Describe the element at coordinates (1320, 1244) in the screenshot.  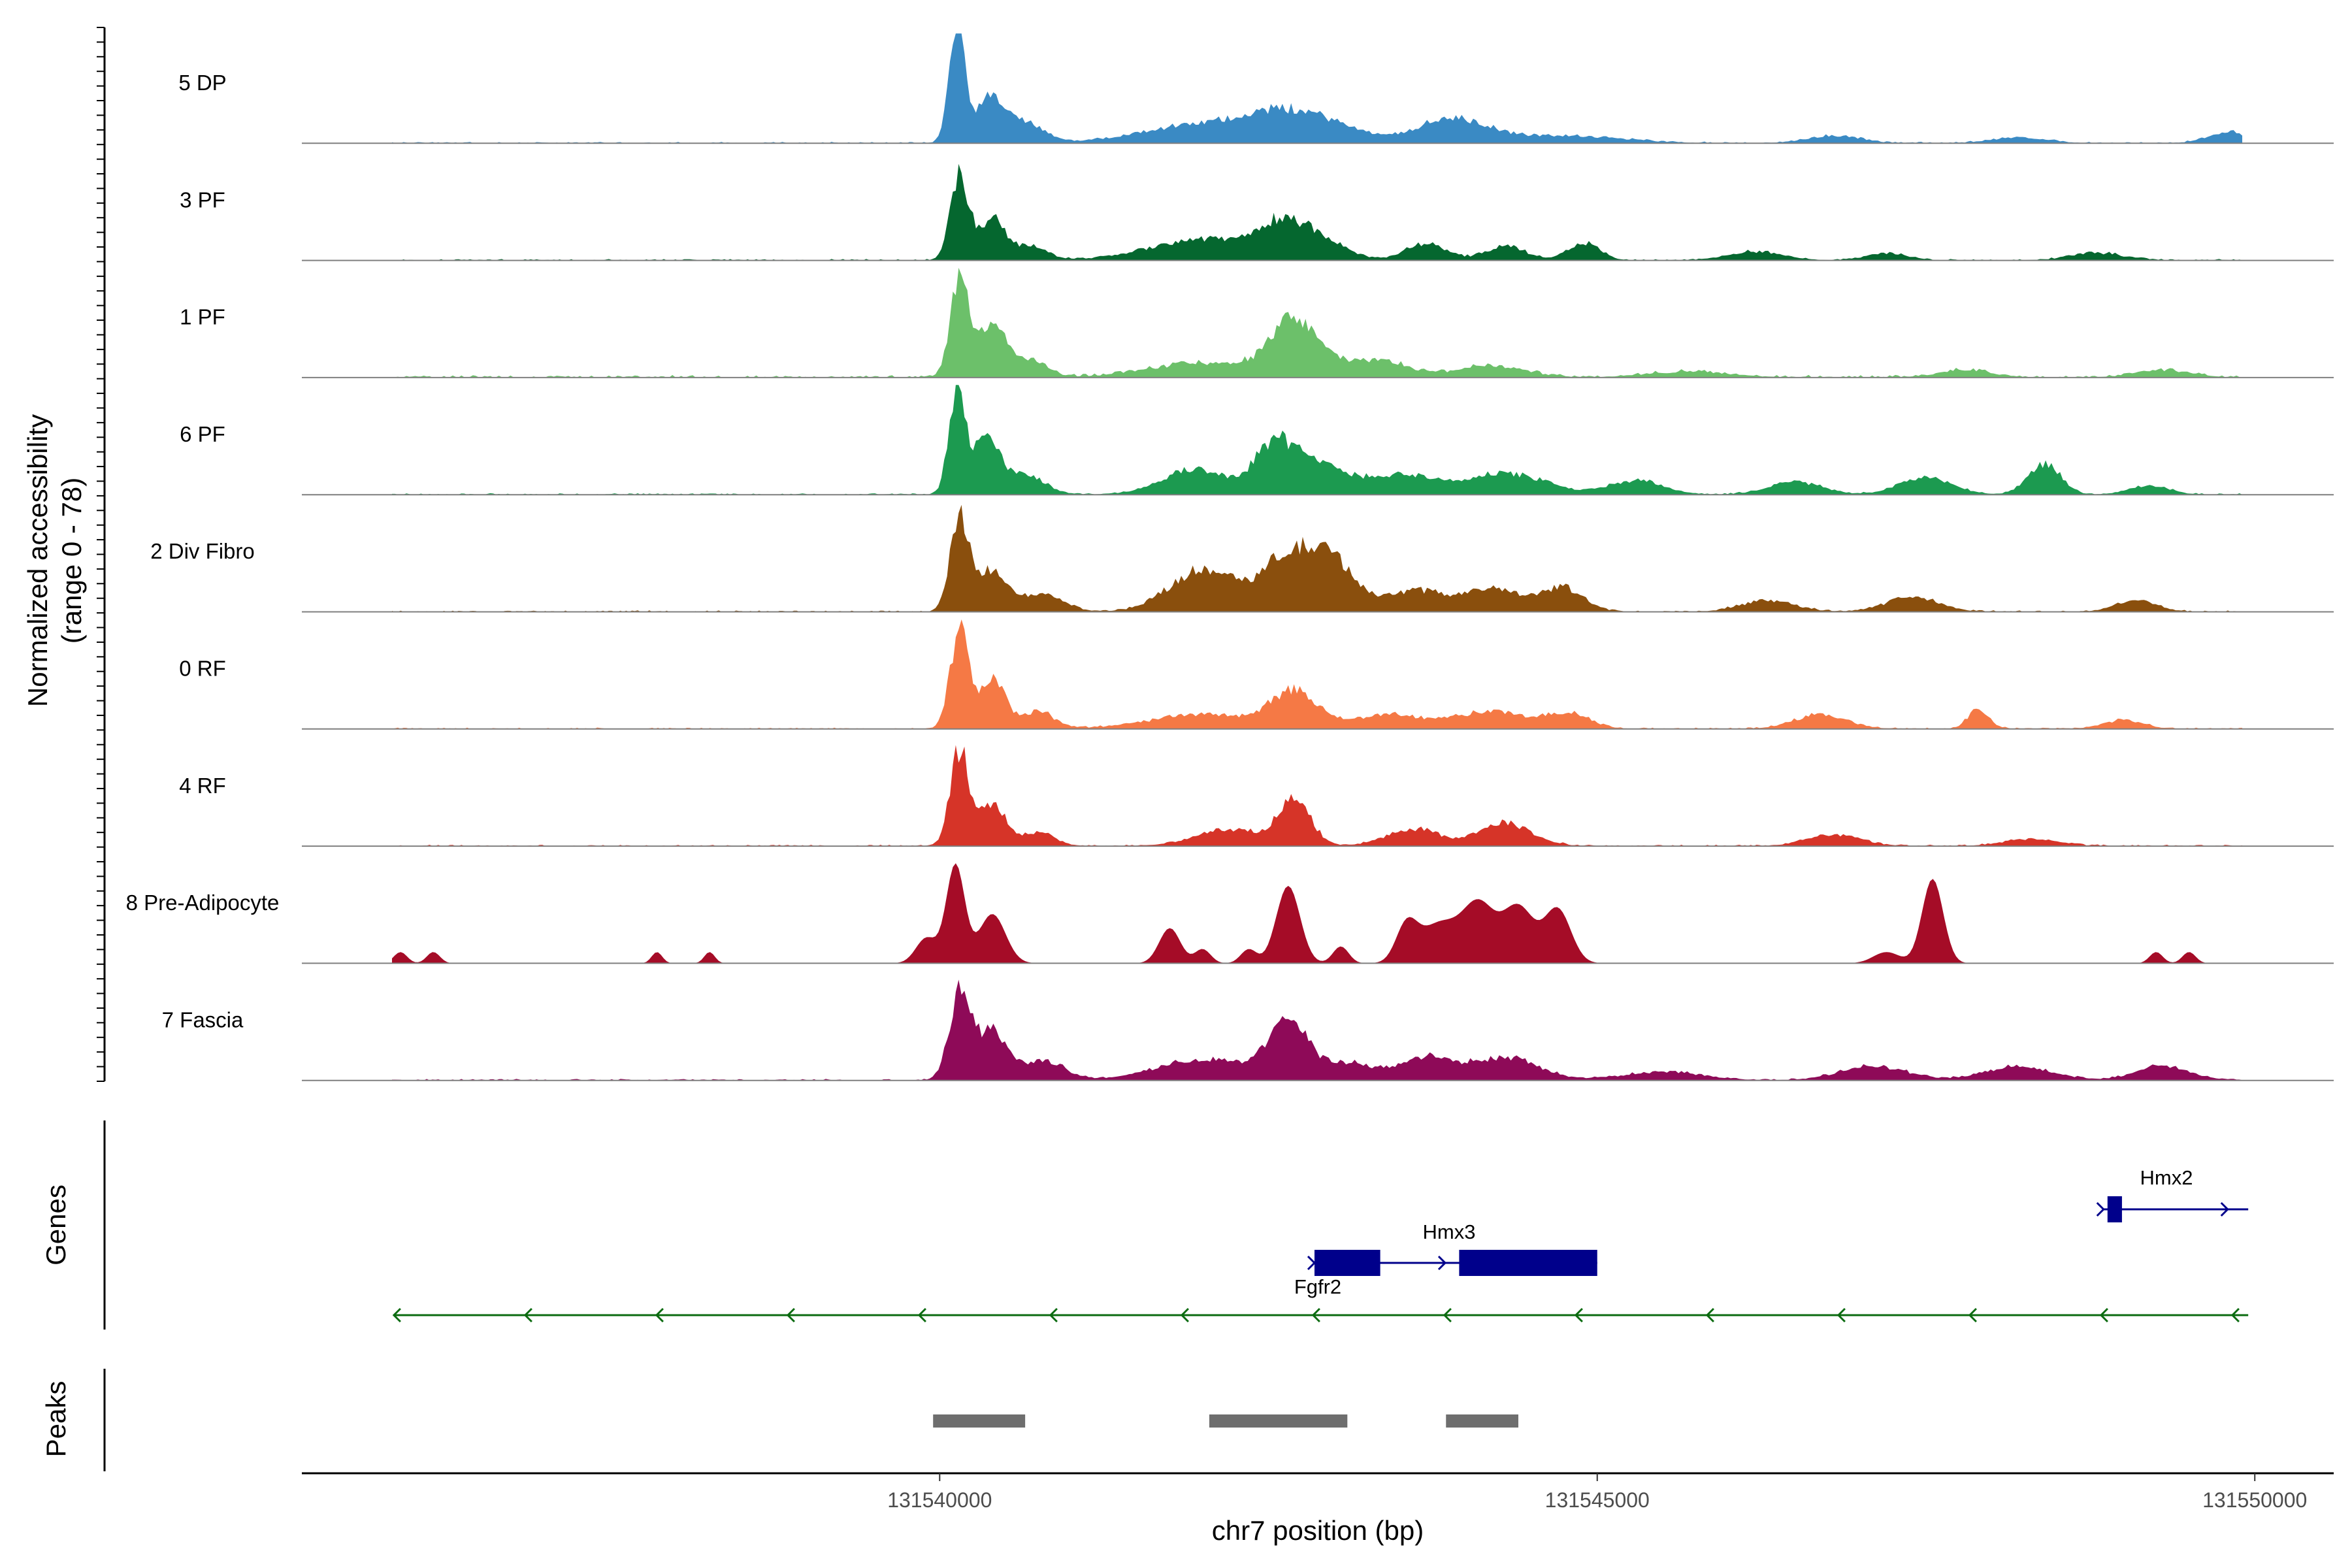
I see `gene-annotations: Fgfr2 Hmx3 Hmx2` at that location.